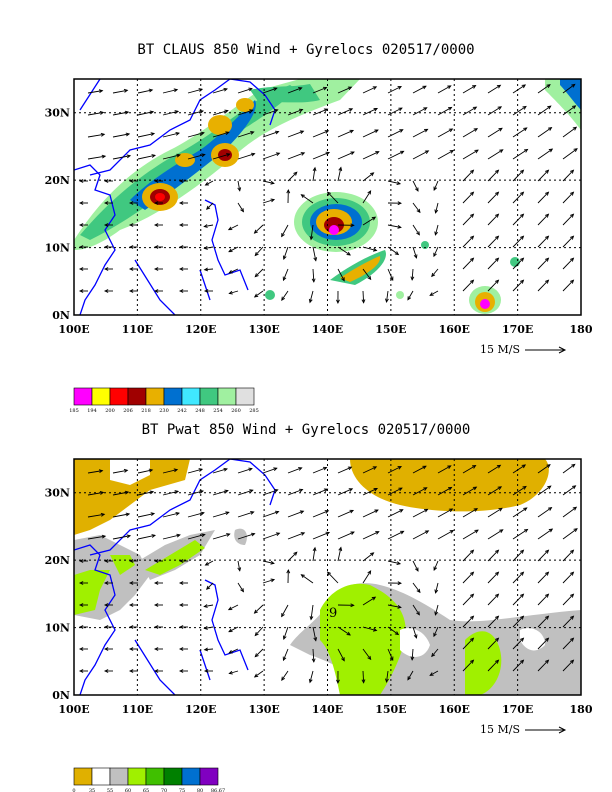 This screenshot has height=792, width=612. I want to click on coastline, so click(175, 197).